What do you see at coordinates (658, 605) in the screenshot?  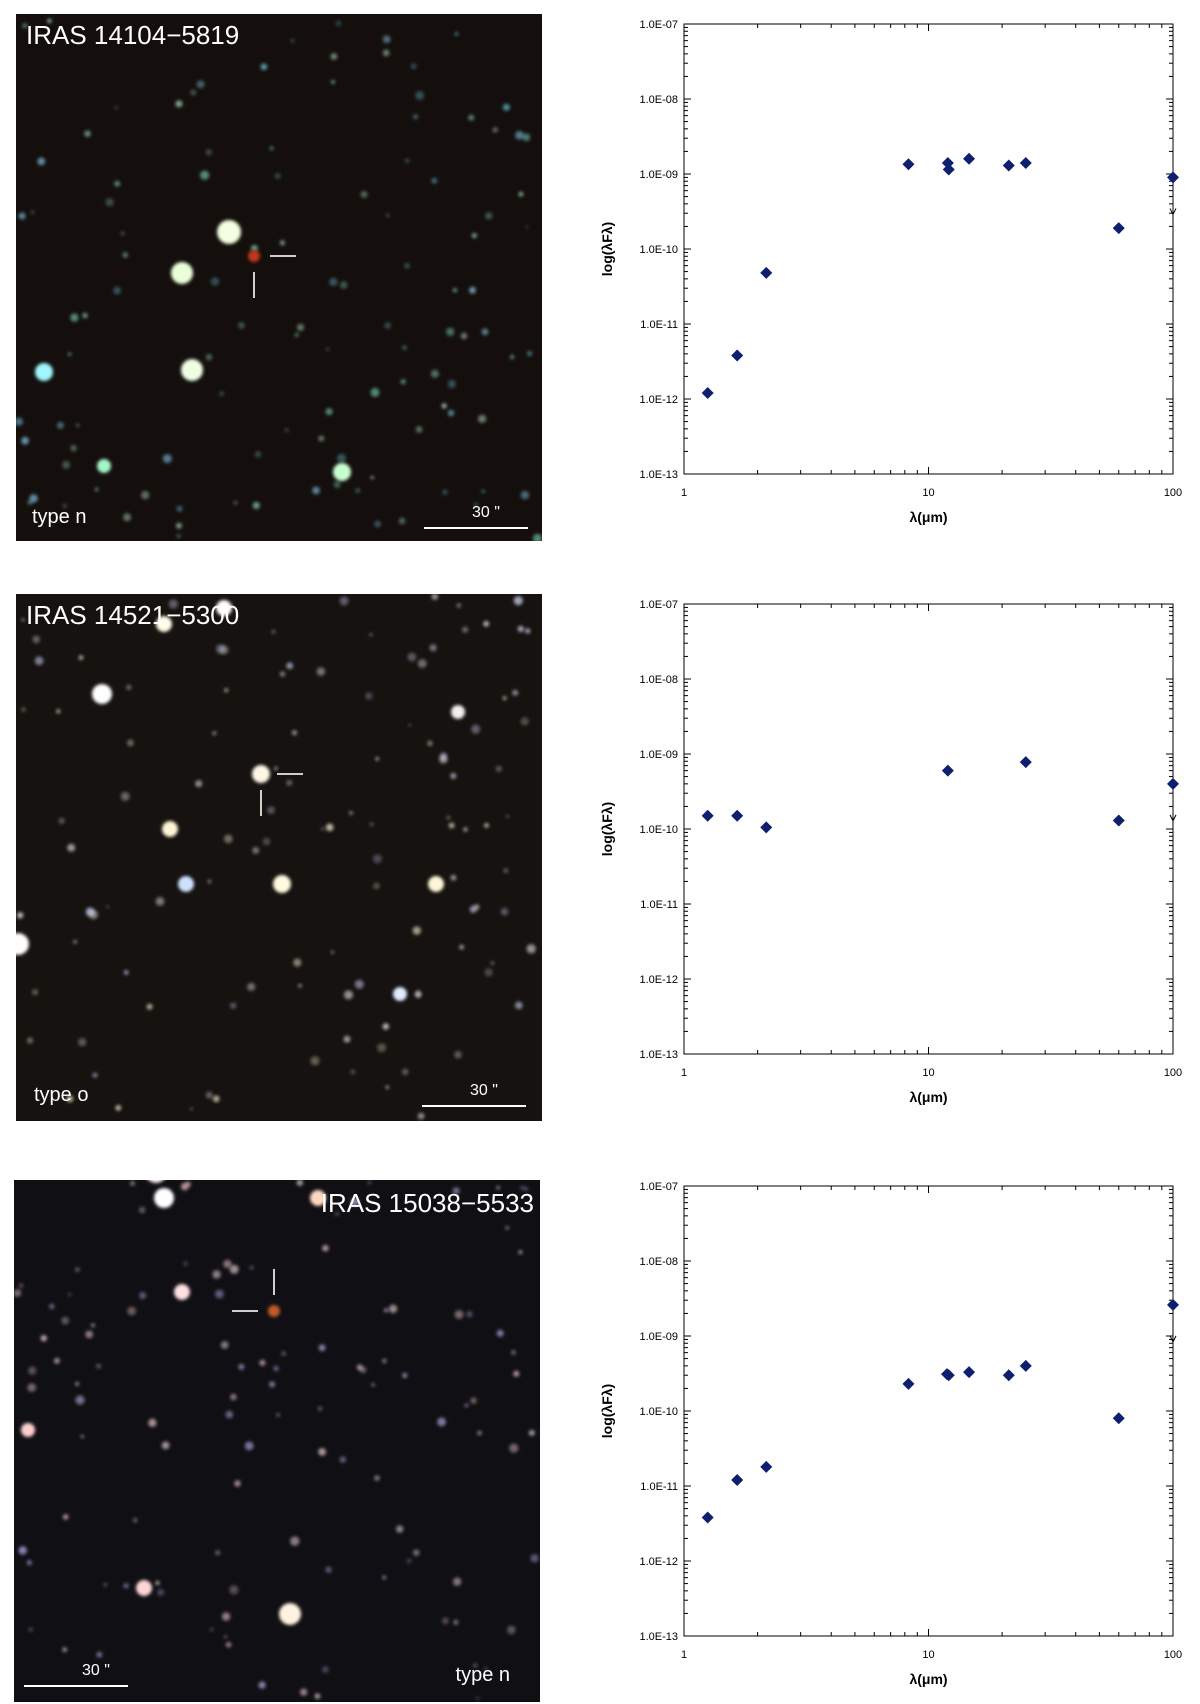 I see `y-tick-label: 1.0E-07` at bounding box center [658, 605].